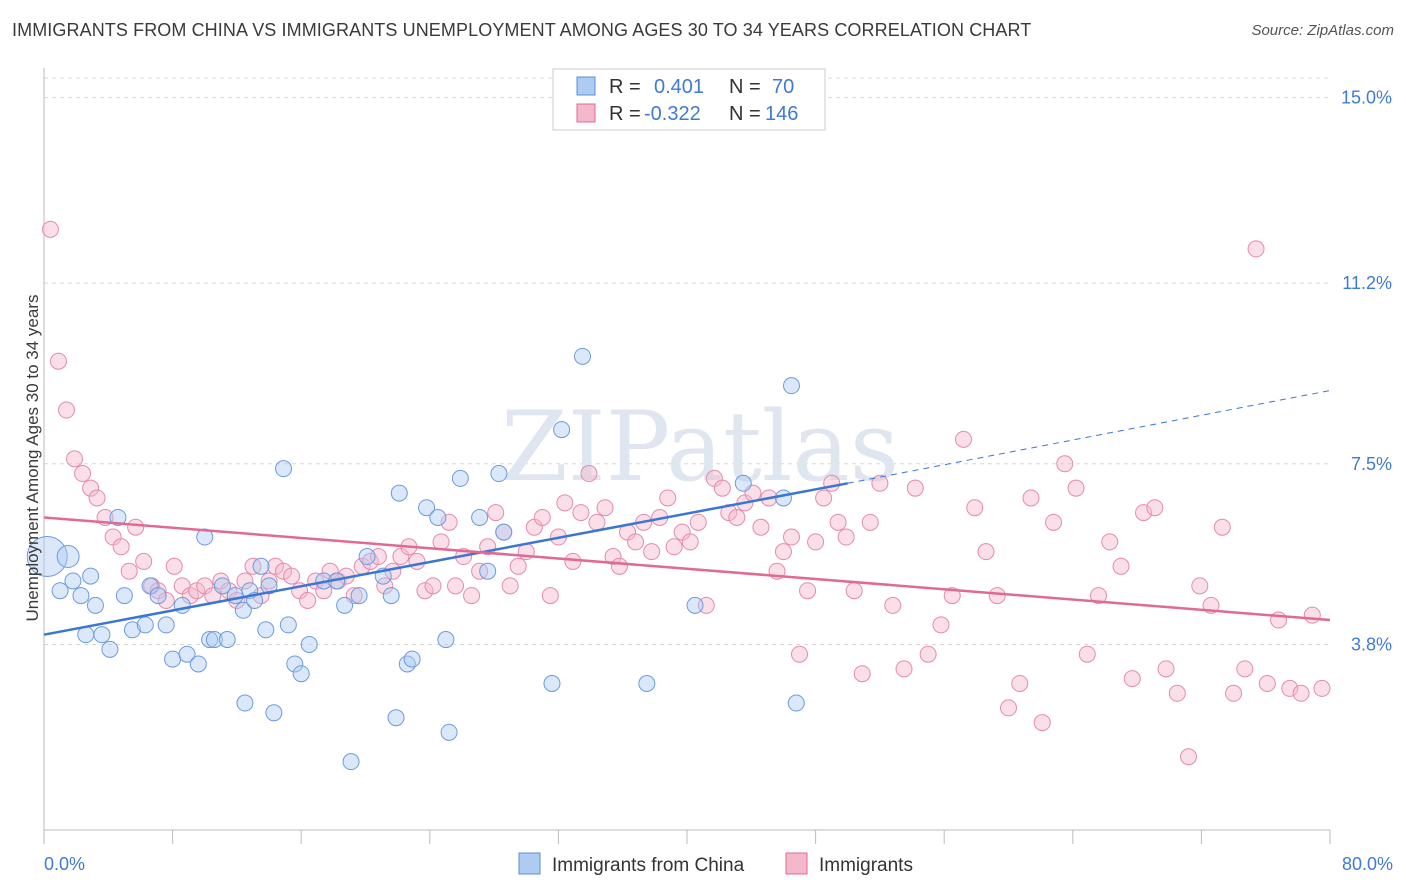  I want to click on legend-n-label-immigrants: N =, so click(745, 114).